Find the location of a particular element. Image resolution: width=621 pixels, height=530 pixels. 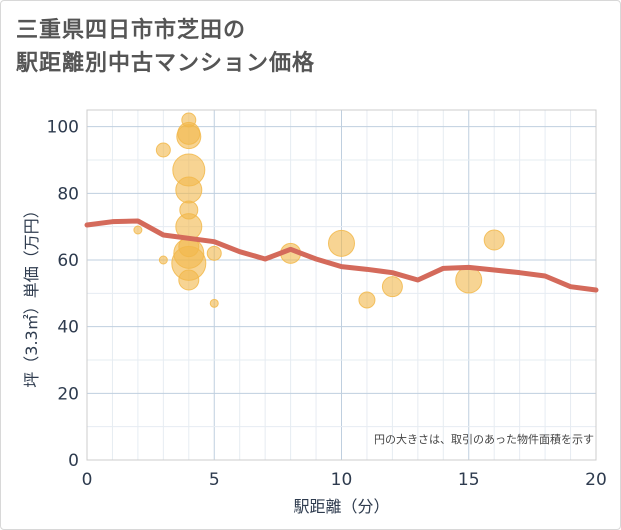

y-tick-label: 60 is located at coordinates (68, 261).